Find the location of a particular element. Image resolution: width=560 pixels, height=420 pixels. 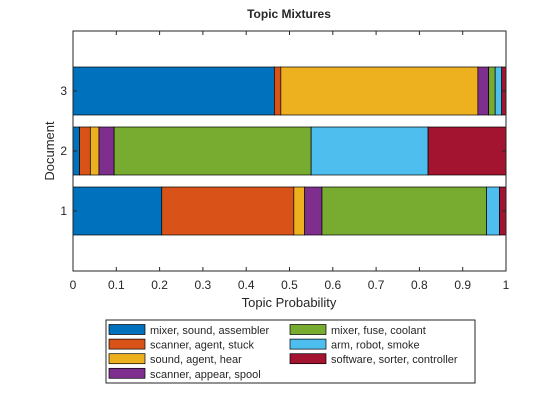

bar-doc2-topic6 is located at coordinates (369, 151).